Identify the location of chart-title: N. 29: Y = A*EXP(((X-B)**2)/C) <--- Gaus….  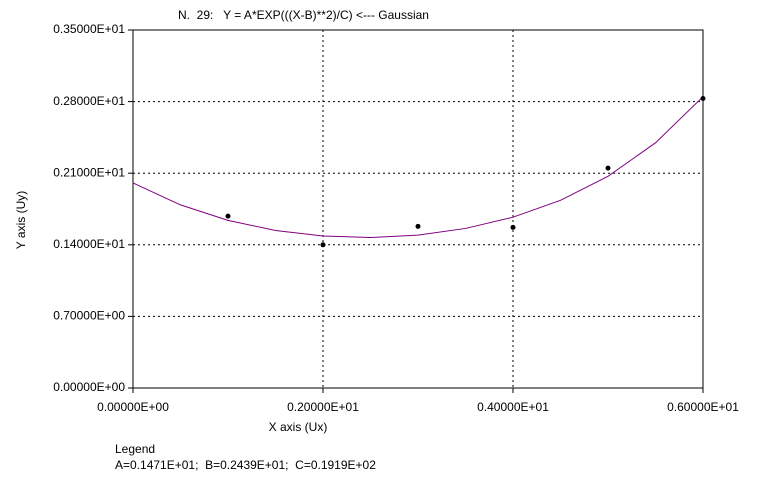
(303, 15).